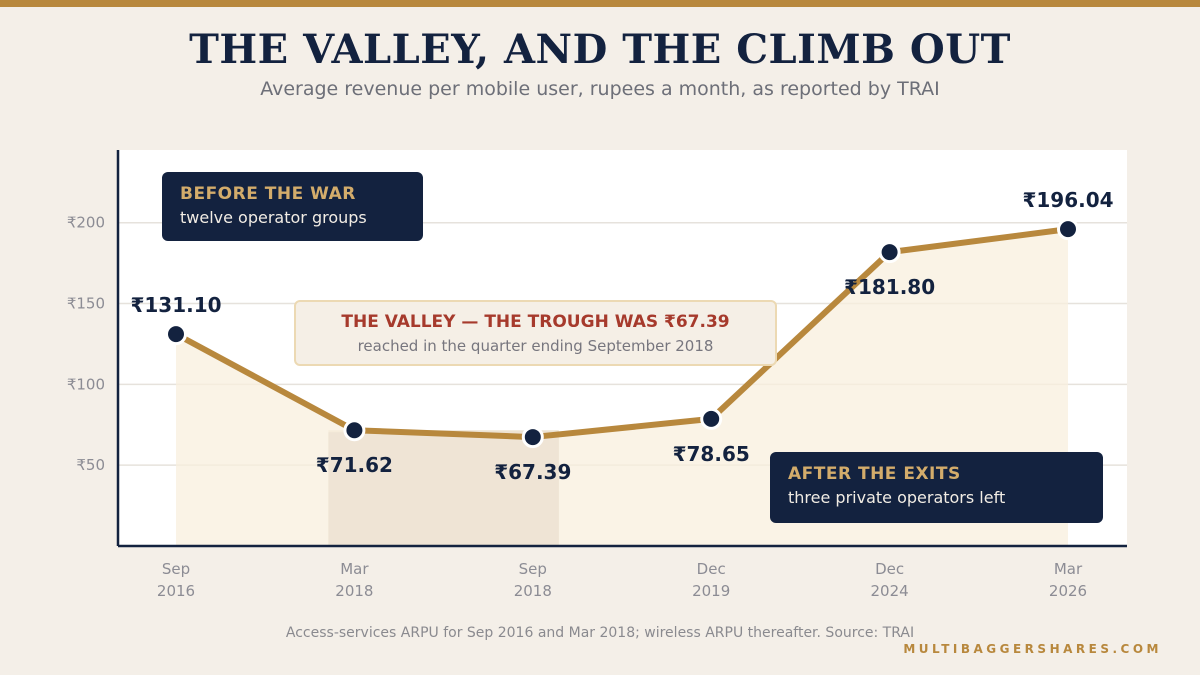 The image size is (1200, 675). Describe the element at coordinates (292, 206) in the screenshot. I see `annotation-before-war: BEFORE THE WAR twelve operator groups` at that location.